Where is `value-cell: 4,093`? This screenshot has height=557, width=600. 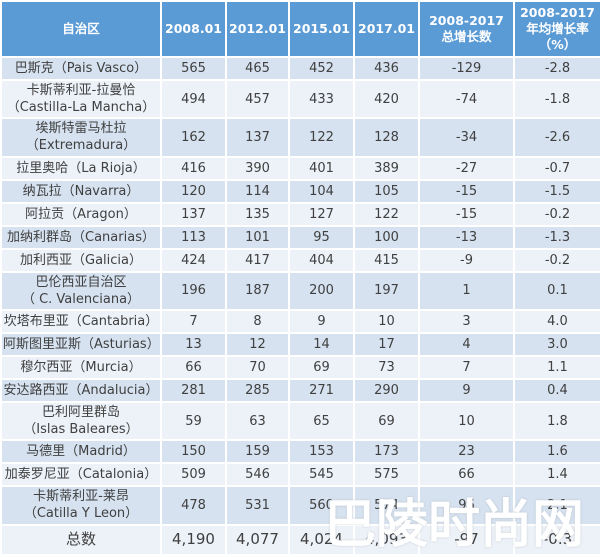
value-cell: 4,093 is located at coordinates (386, 539).